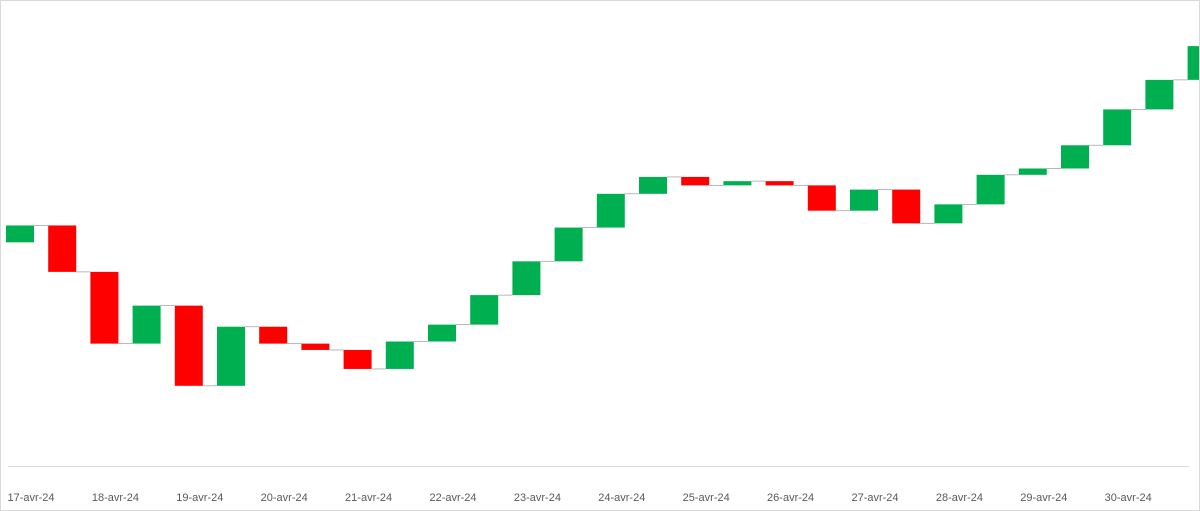 The height and width of the screenshot is (511, 1200). Describe the element at coordinates (284, 498) in the screenshot. I see `x-tick-label: 20-avr-24` at that location.